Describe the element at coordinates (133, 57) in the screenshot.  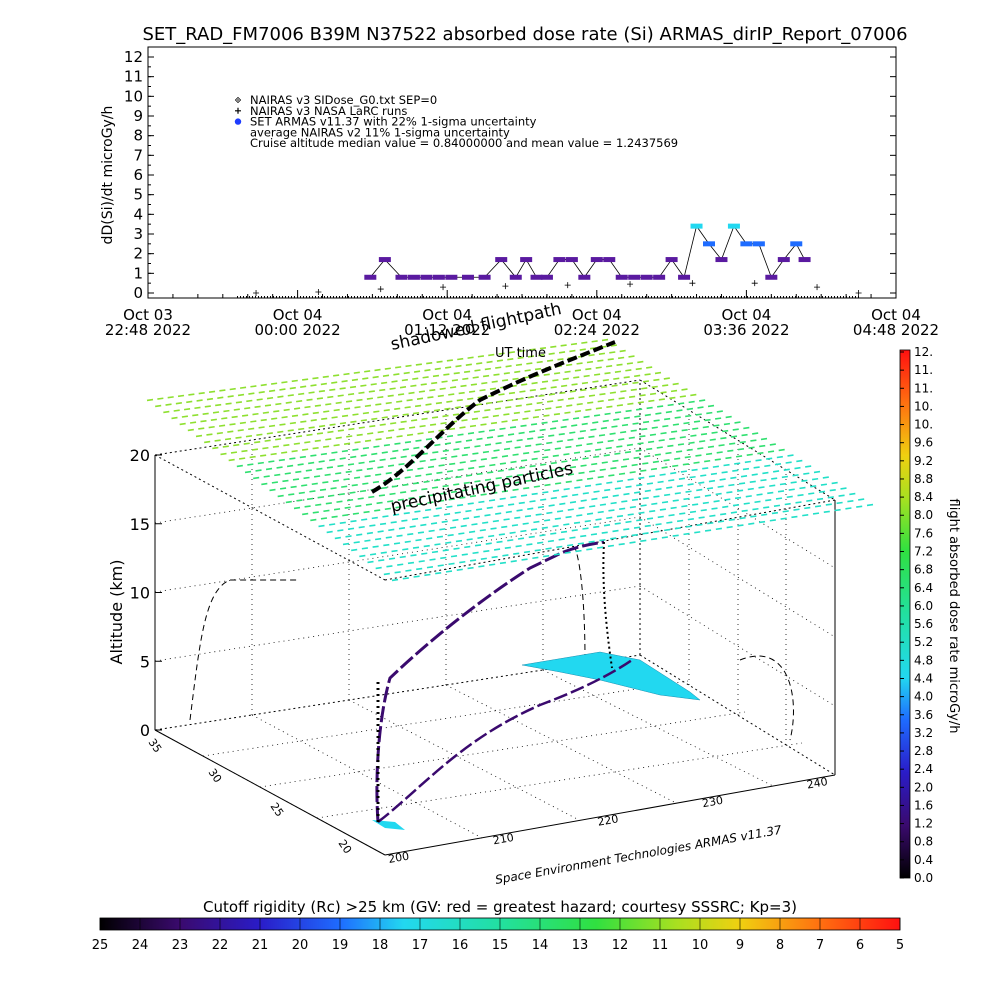
I see `y-tick-label: 12` at that location.